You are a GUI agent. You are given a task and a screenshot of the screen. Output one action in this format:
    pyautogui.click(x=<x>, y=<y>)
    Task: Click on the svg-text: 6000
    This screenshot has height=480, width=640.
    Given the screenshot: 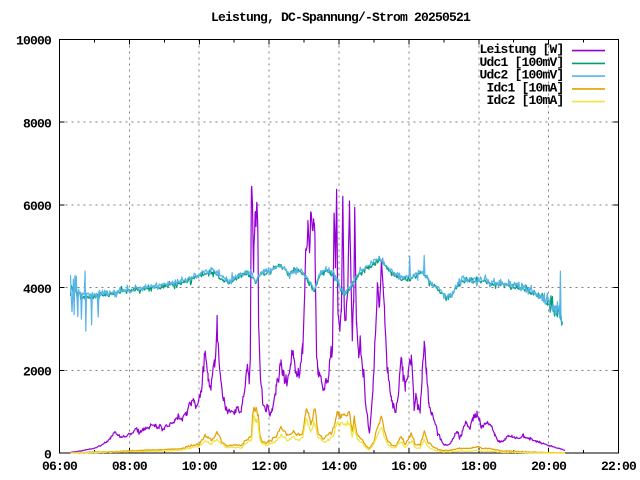 What is the action you would take?
    pyautogui.click(x=37, y=206)
    